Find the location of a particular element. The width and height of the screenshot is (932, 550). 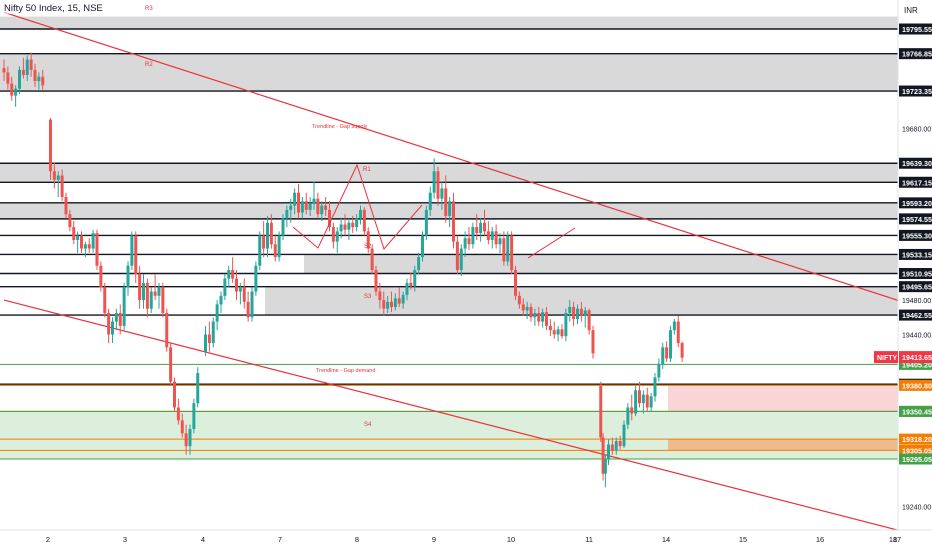

level-label: 19795.55 is located at coordinates (917, 29).